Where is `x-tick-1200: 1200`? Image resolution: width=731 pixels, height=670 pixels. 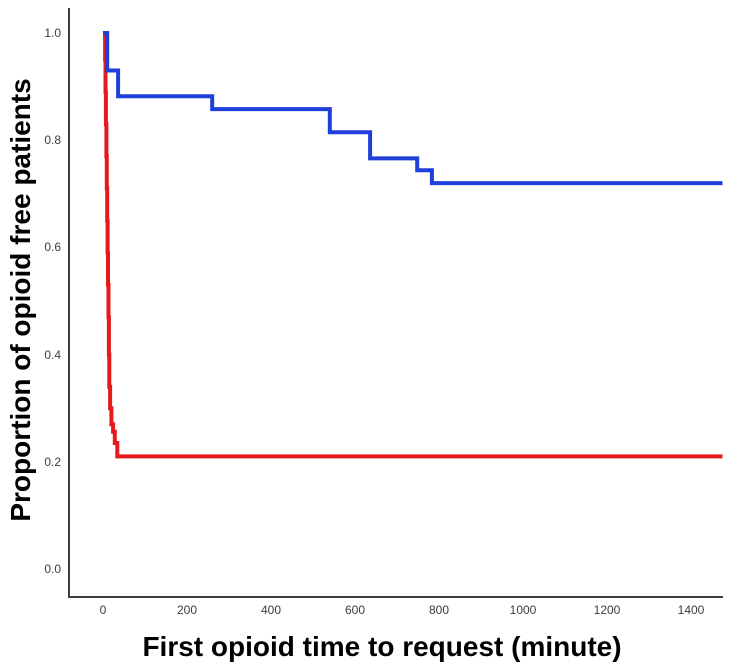
x-tick-1200: 1200 is located at coordinates (607, 610).